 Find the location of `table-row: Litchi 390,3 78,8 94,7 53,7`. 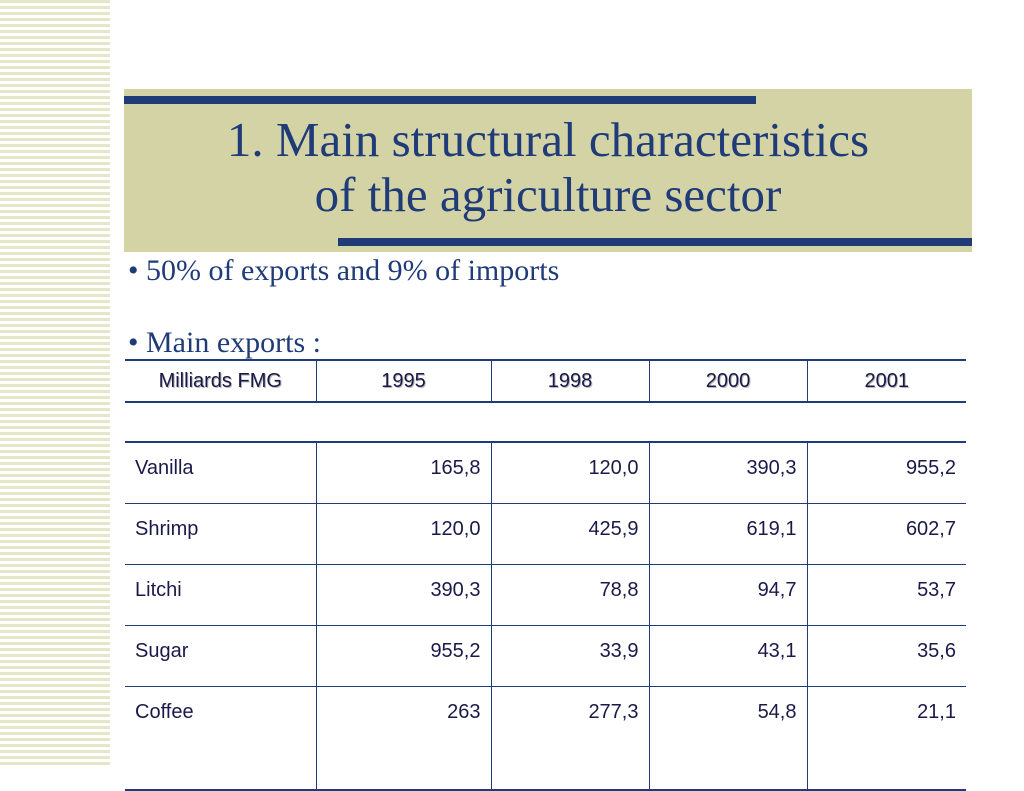

table-row: Litchi 390,3 78,8 94,7 53,7 is located at coordinates (545, 595).